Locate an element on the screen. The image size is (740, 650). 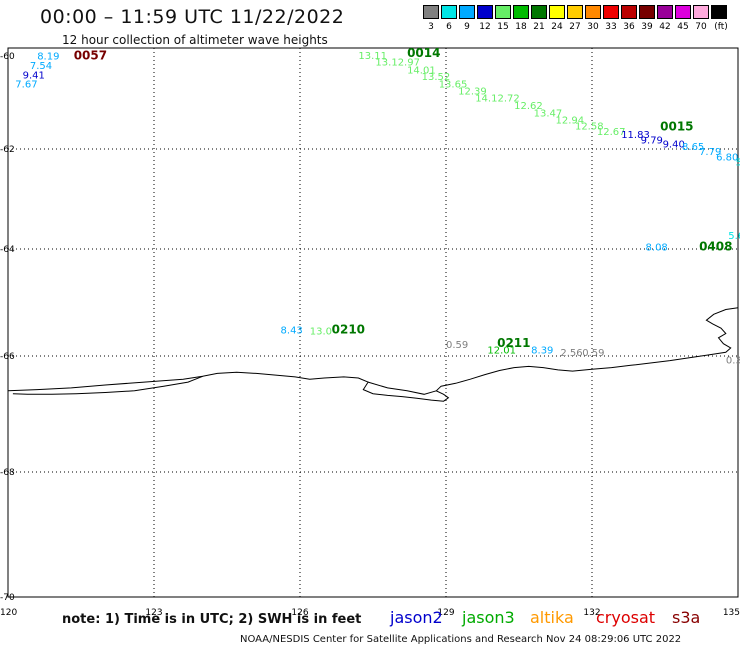
swh-observation: 13.47 is located at coordinates (548, 113).